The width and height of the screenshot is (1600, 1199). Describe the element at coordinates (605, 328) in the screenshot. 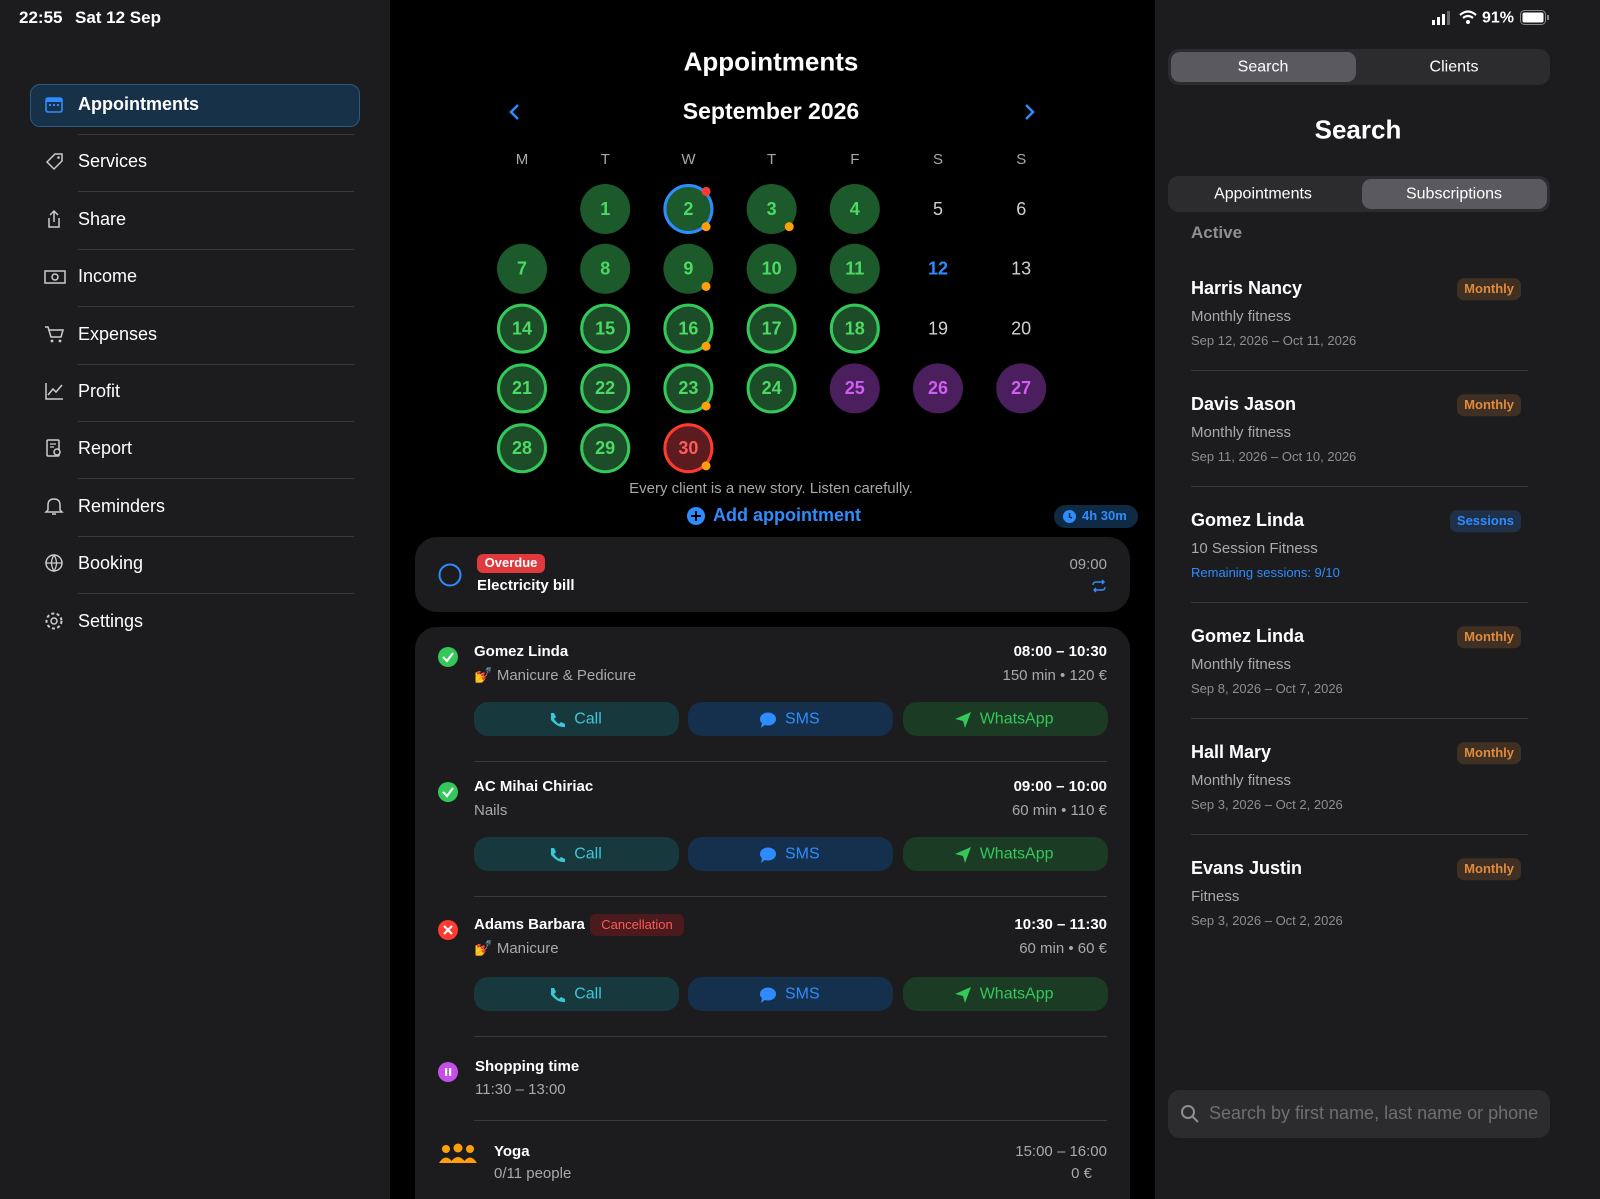

I see `day-number: 15` at that location.